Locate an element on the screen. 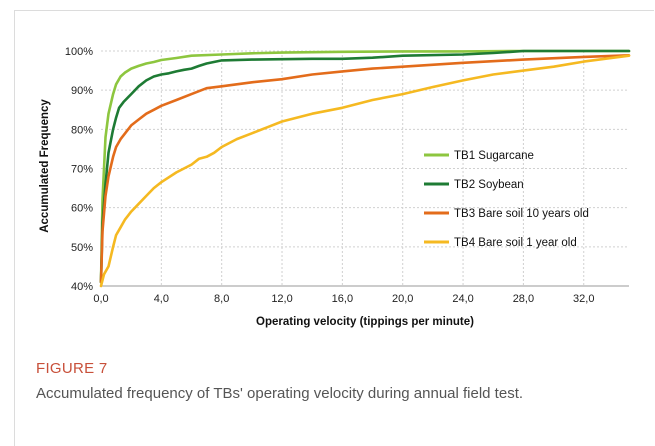 The height and width of the screenshot is (446, 655). x-tick-label: 16,0 is located at coordinates (342, 299).